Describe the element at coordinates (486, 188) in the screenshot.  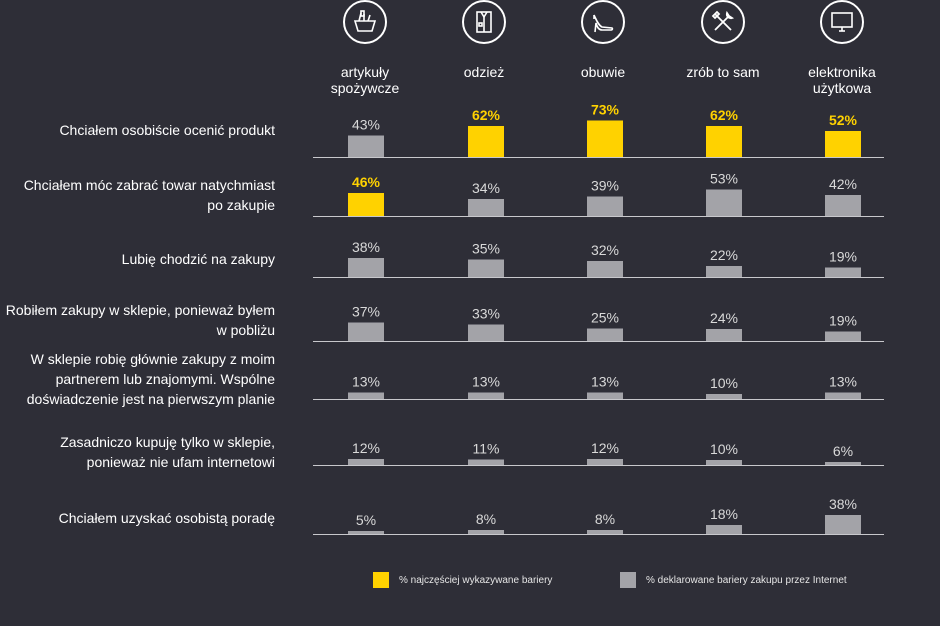
I see `data-label: 34%` at that location.